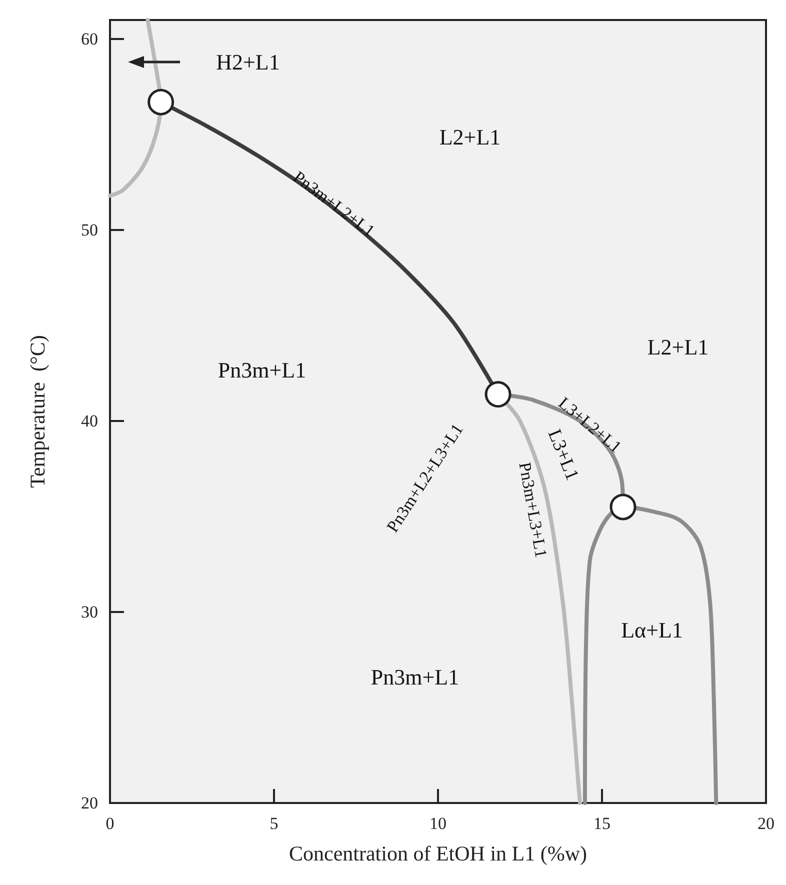  Describe the element at coordinates (602, 823) in the screenshot. I see `x-tick-label: 15` at that location.